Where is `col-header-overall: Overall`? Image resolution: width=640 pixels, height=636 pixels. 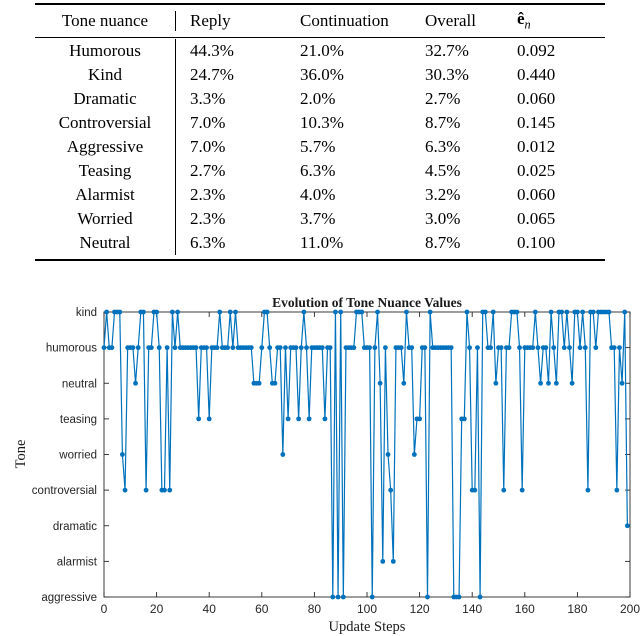 col-header-overall: Overall is located at coordinates (450, 20).